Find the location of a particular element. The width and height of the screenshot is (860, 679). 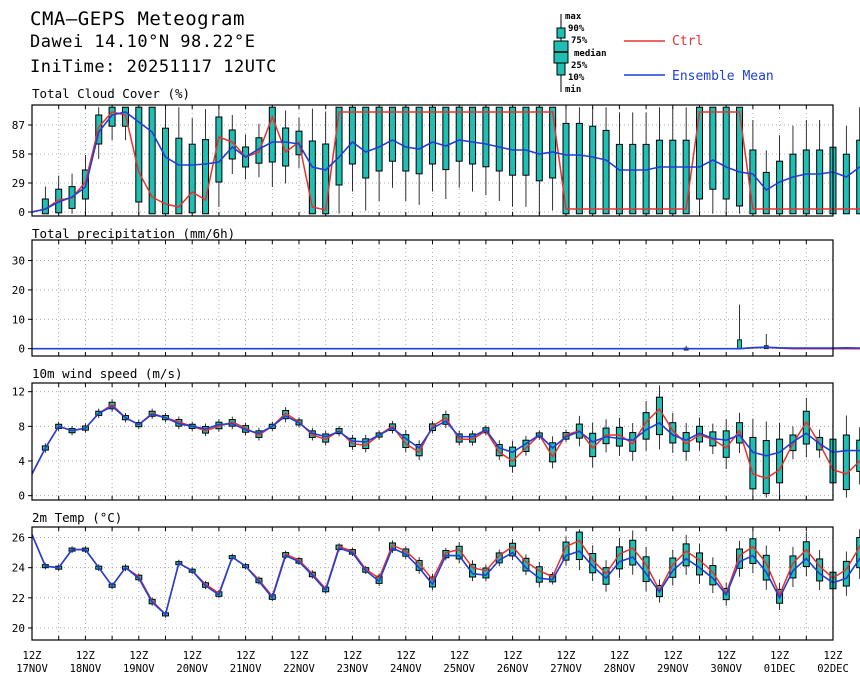

legend-key-max: max is located at coordinates (573, 17).